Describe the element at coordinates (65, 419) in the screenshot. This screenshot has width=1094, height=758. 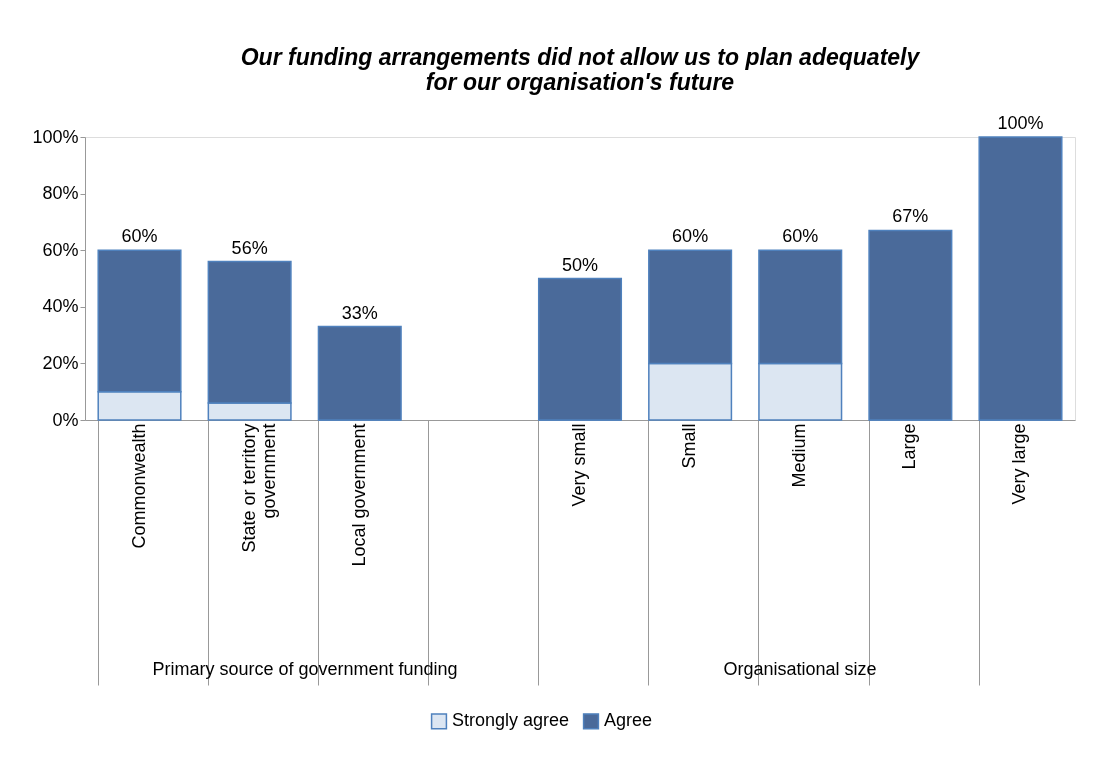
I see `y-tick-label: 0%` at that location.